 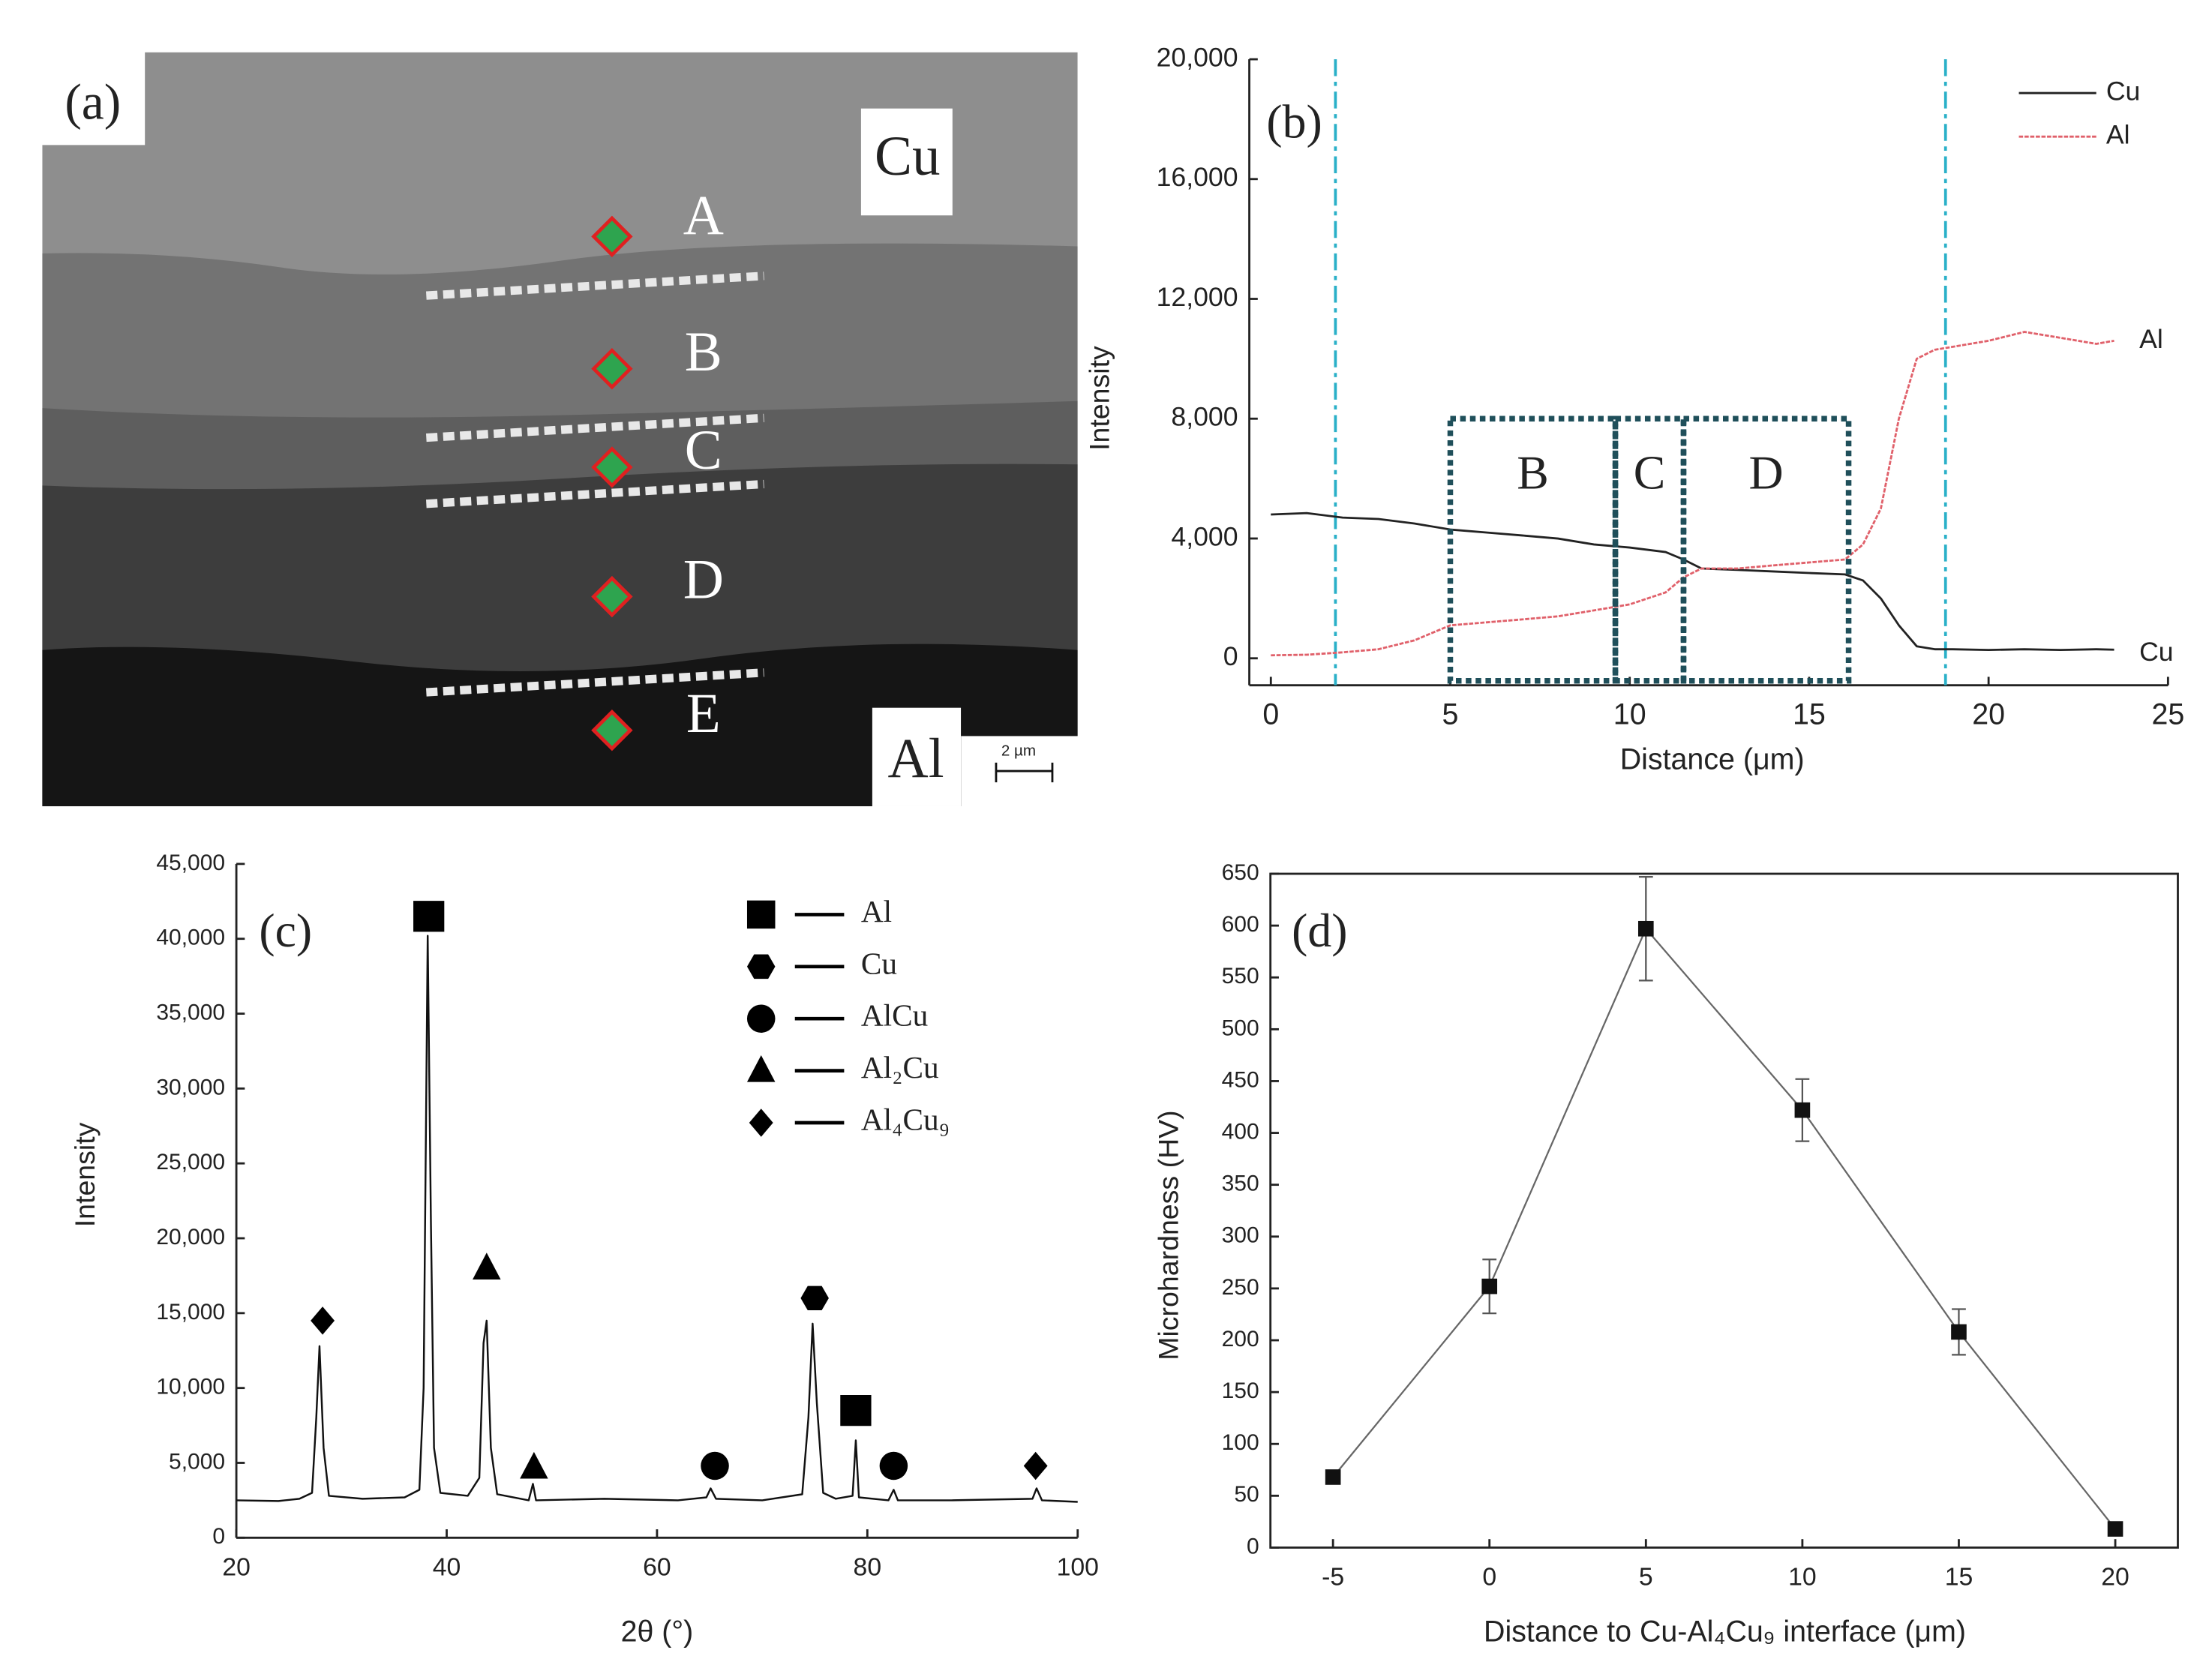 What do you see at coordinates (190, 1162) in the screenshot?
I see `y-tick-label: 25,000` at bounding box center [190, 1162].